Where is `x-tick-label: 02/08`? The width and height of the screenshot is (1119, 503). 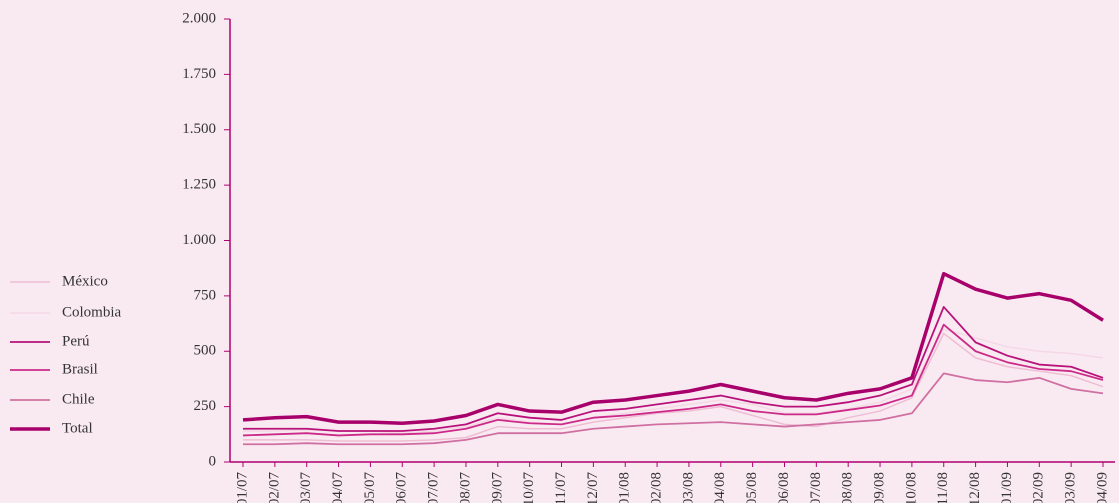 x-tick-label: 02/08 is located at coordinates (657, 487).